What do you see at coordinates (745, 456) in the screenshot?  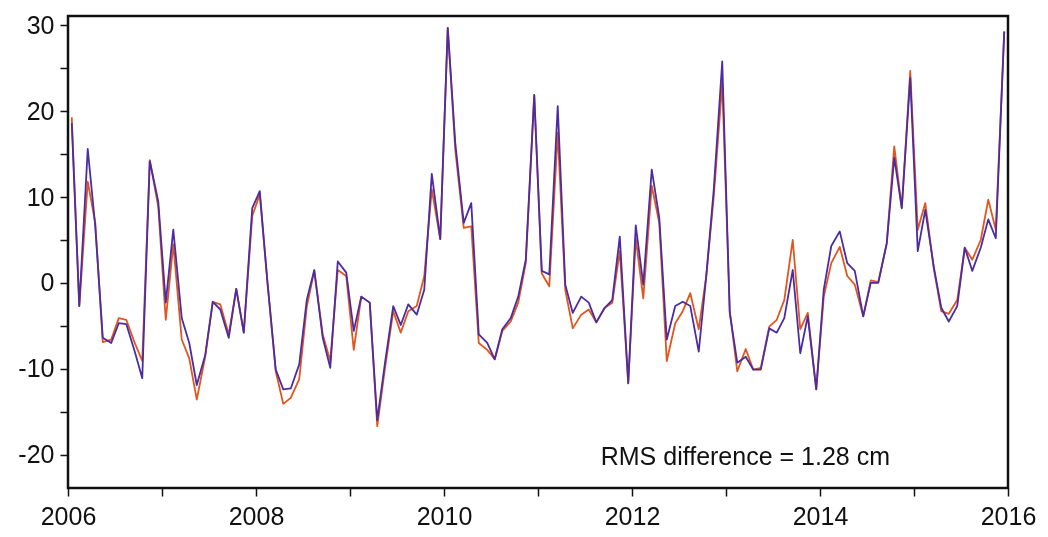 I see `annotation: RMS difference = 1.28 cm` at bounding box center [745, 456].